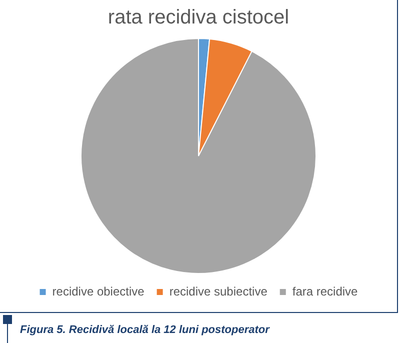 This screenshot has height=343, width=400. I want to click on legend-label: fara recidive, so click(325, 291).